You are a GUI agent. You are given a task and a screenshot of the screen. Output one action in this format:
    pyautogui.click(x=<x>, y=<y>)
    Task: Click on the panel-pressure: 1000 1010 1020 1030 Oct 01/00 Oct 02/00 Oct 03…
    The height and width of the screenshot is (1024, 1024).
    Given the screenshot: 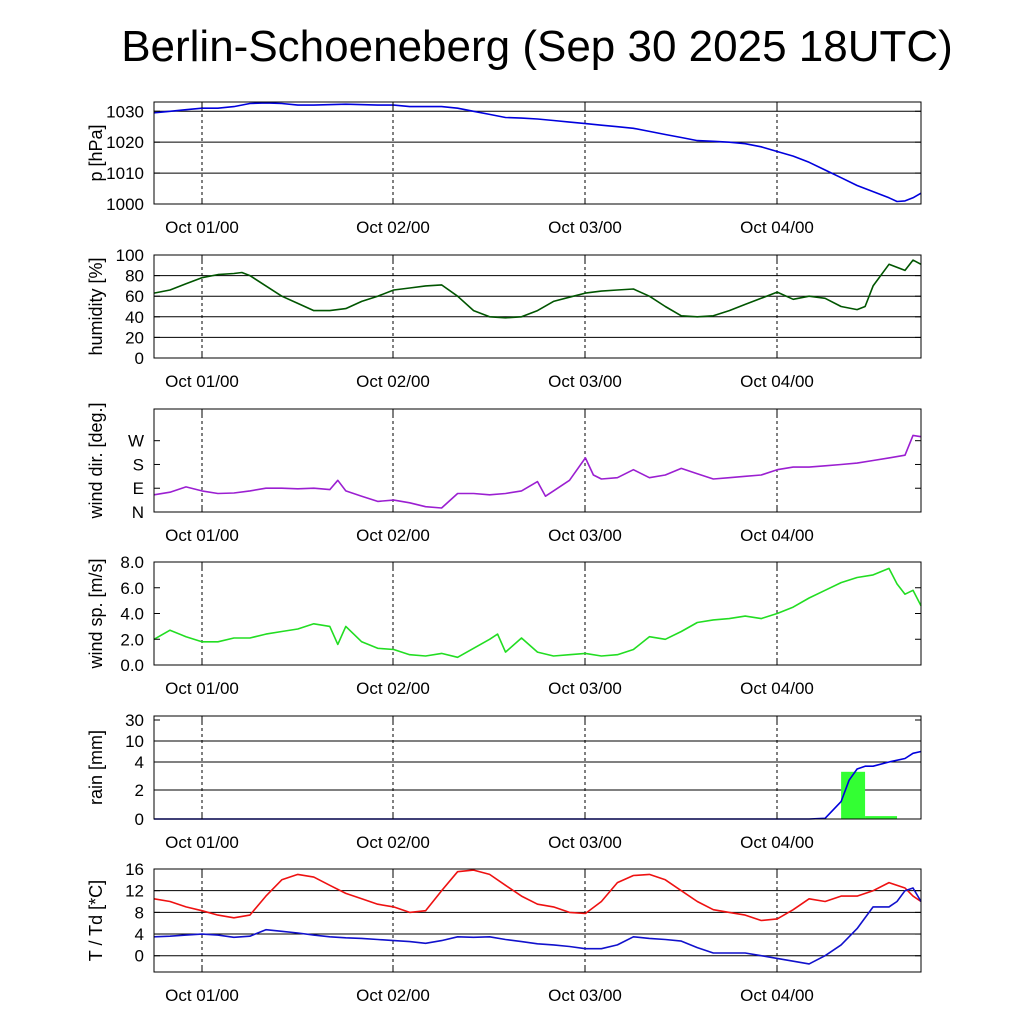 What is the action you would take?
    pyautogui.click(x=504, y=169)
    